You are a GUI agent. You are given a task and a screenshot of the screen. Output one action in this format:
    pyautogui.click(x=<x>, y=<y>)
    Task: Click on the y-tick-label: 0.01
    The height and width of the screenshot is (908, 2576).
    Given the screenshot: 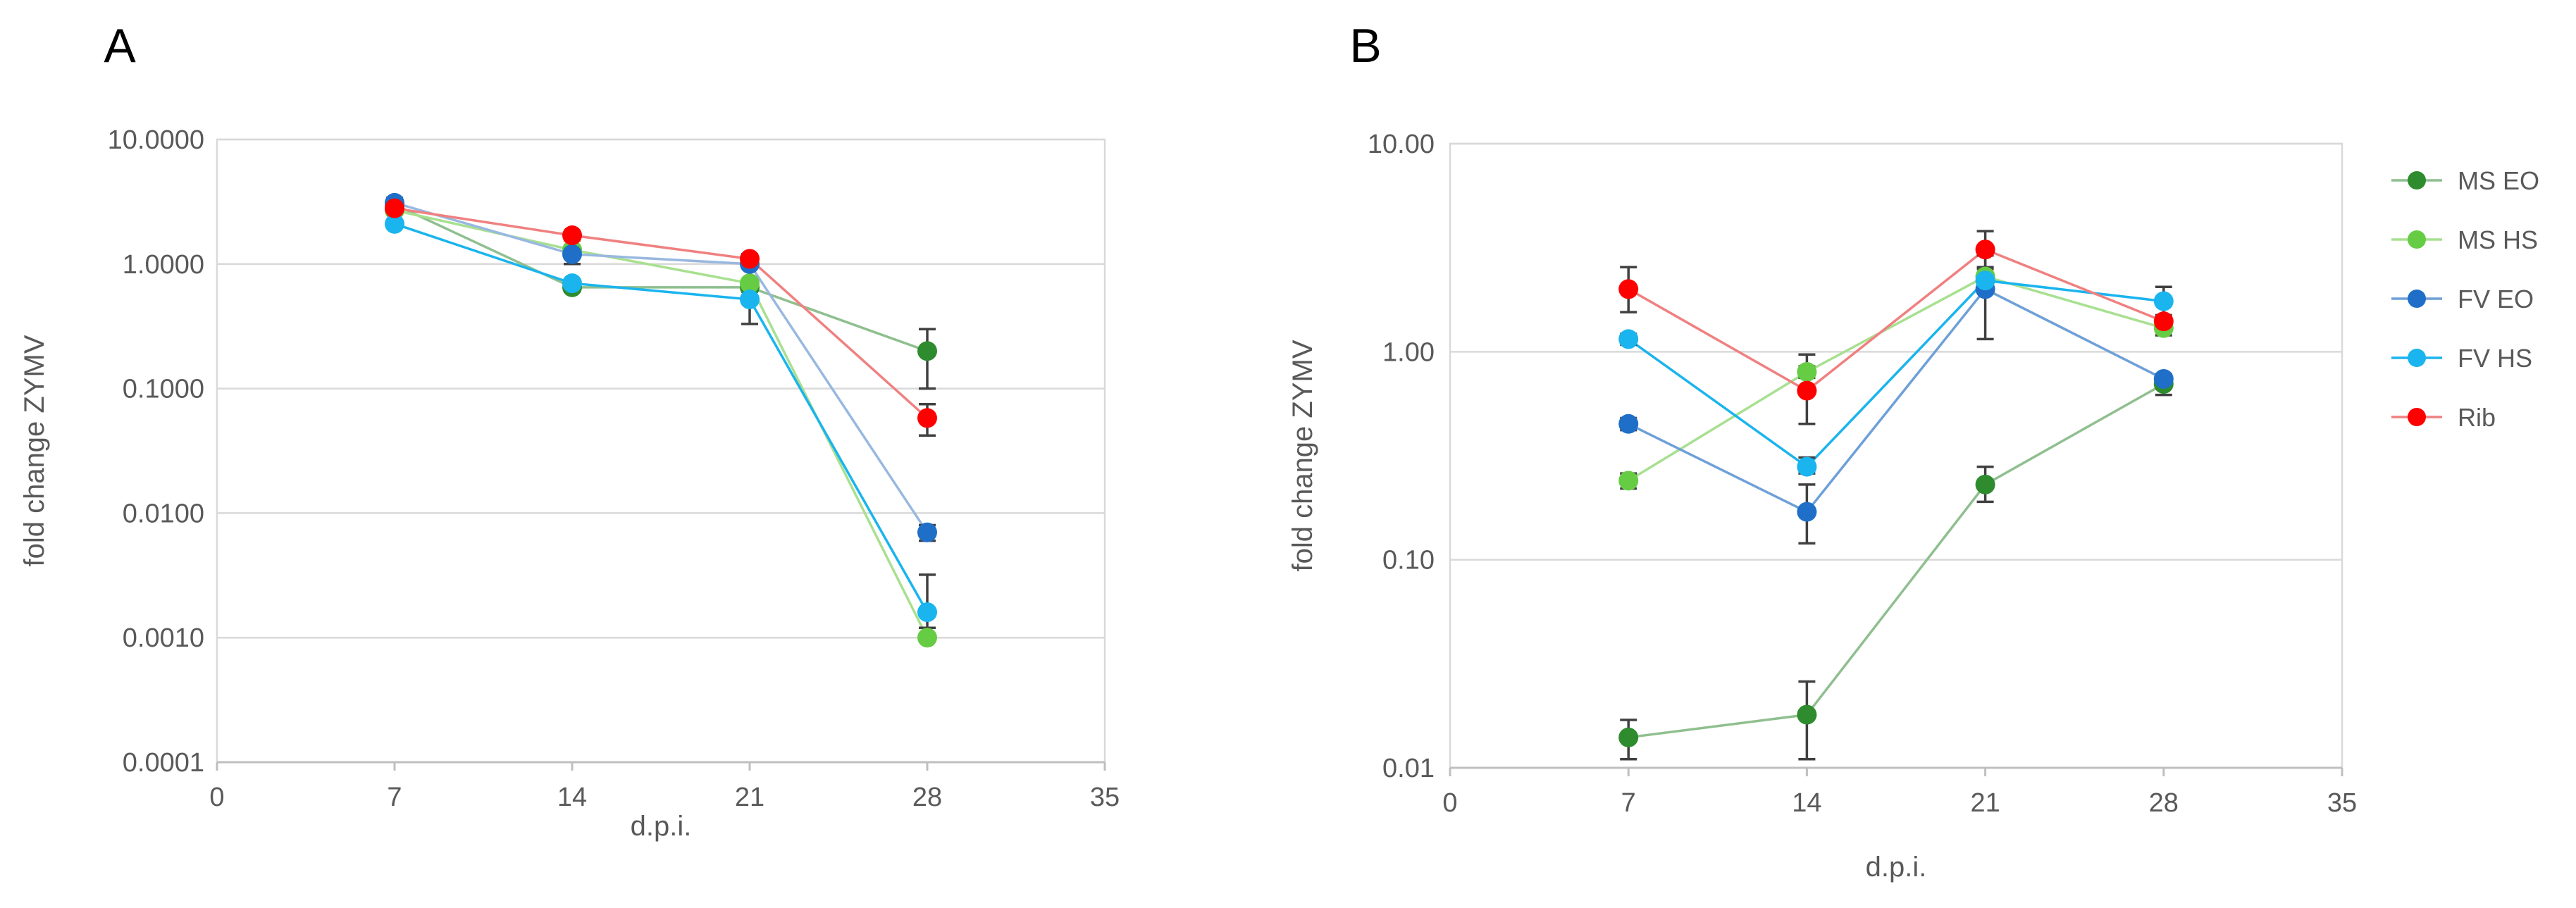 What is the action you would take?
    pyautogui.click(x=1408, y=768)
    